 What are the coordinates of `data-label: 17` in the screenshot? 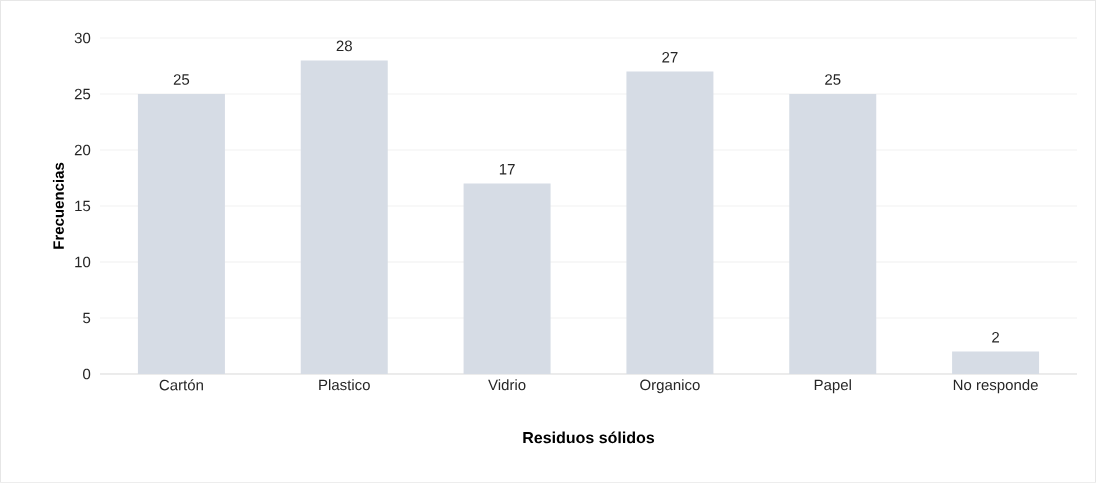 It's located at (507, 169).